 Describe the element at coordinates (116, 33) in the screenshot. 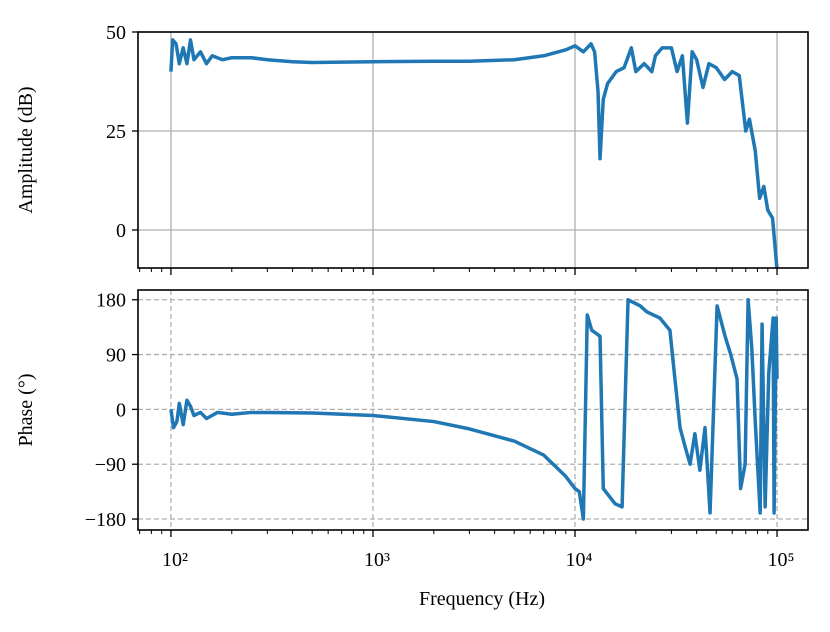

I see `y-tick-label: 50` at that location.